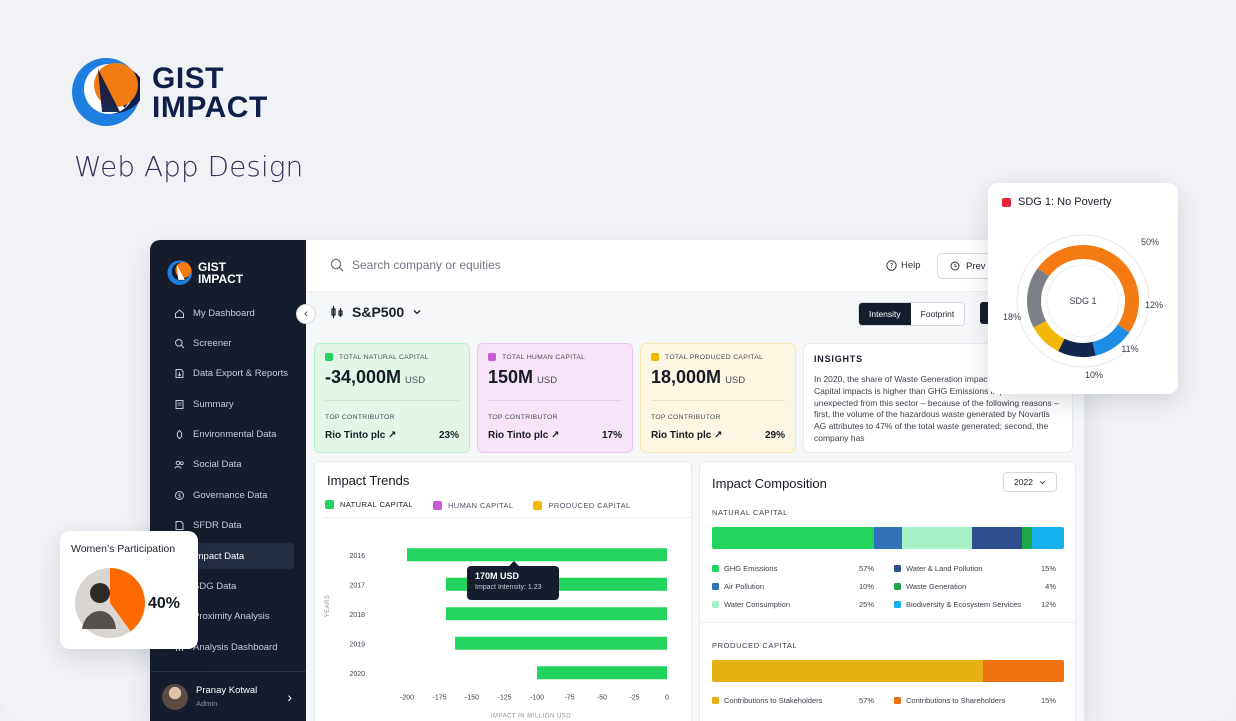 The height and width of the screenshot is (721, 1236). What do you see at coordinates (1048, 700) in the screenshot?
I see `legend-percent: 15%` at bounding box center [1048, 700].